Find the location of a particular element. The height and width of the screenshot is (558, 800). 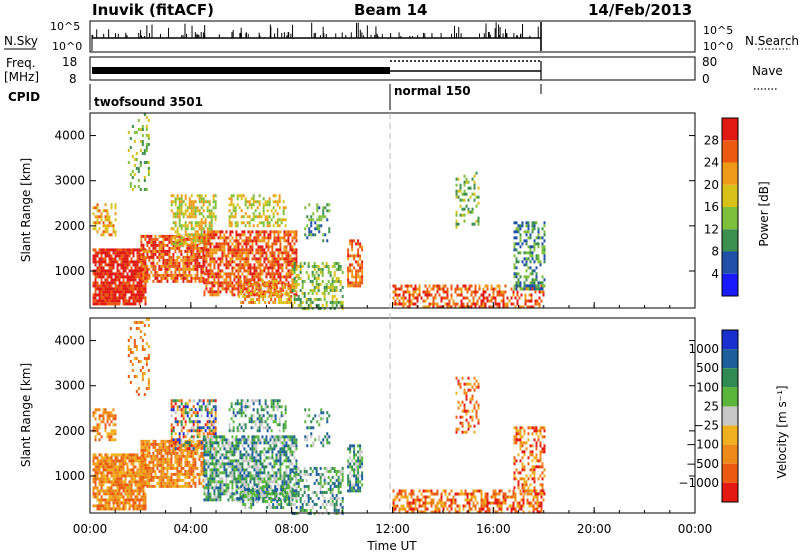

cpid-mode-twofsound: twofsound 3501 is located at coordinates (148, 102).